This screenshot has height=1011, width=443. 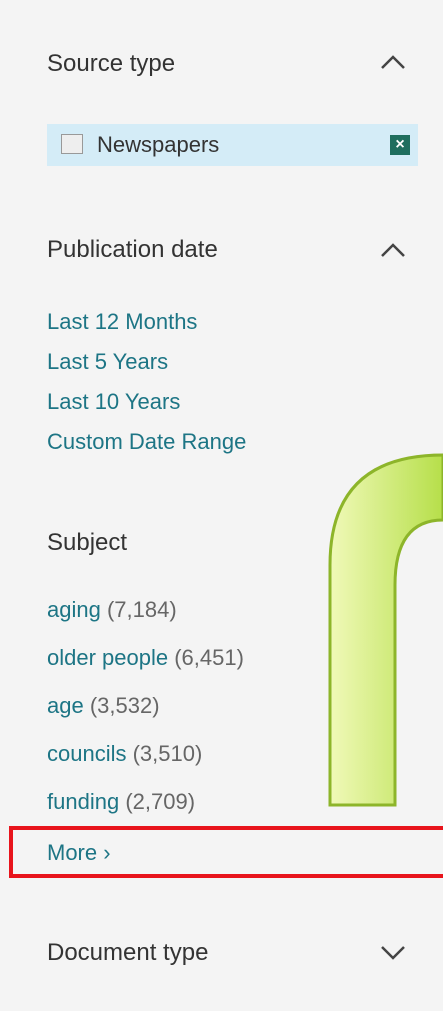 I want to click on subject-link: older people (6,451), so click(x=145, y=658).